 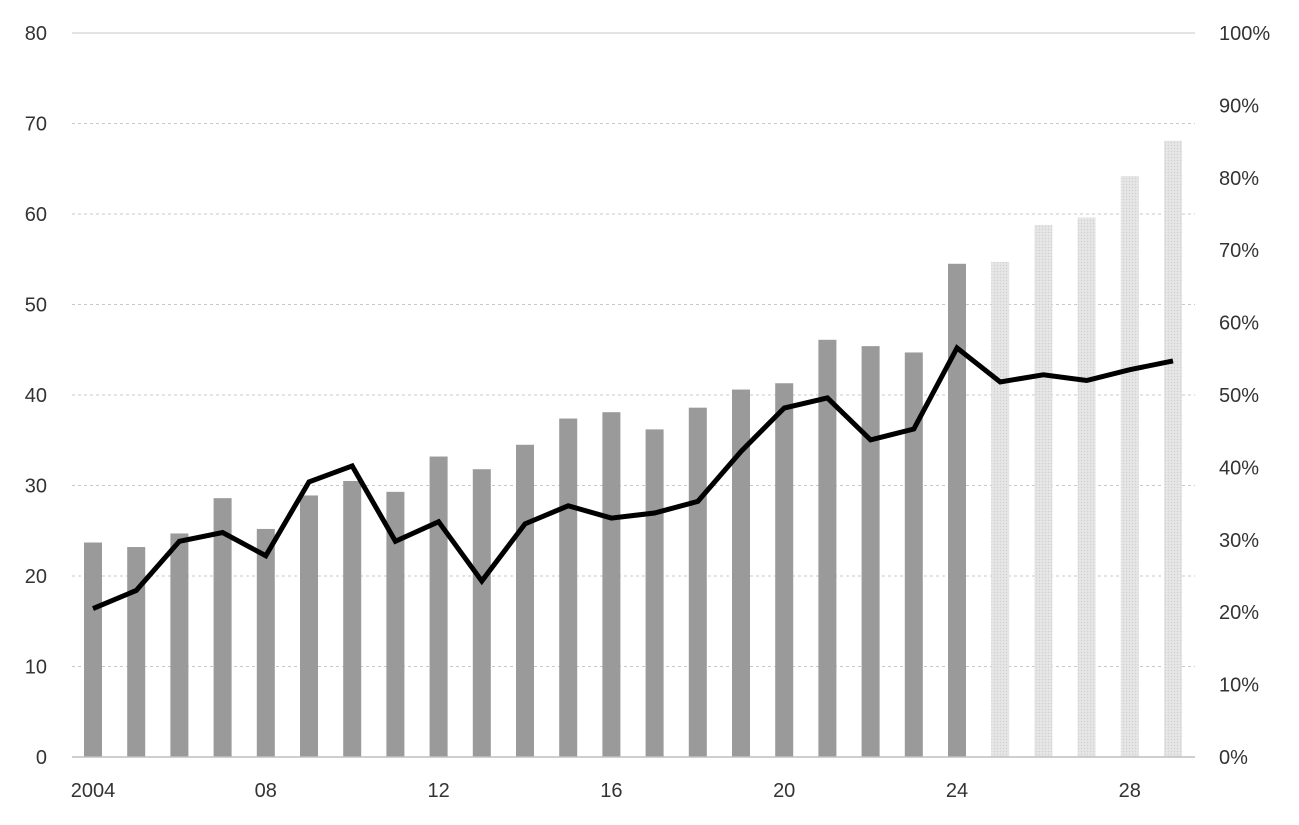 I want to click on y-left-tick-label: 30, so click(x=36, y=487).